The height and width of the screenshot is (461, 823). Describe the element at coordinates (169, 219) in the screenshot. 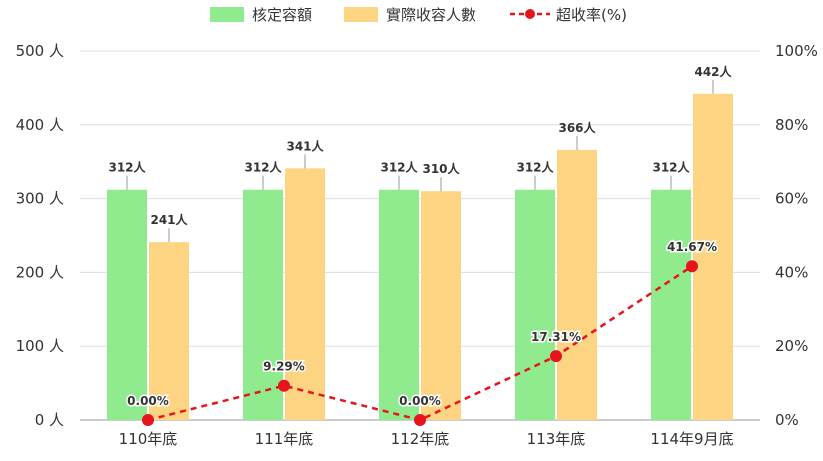

I see `bar-data-label: 241人` at that location.